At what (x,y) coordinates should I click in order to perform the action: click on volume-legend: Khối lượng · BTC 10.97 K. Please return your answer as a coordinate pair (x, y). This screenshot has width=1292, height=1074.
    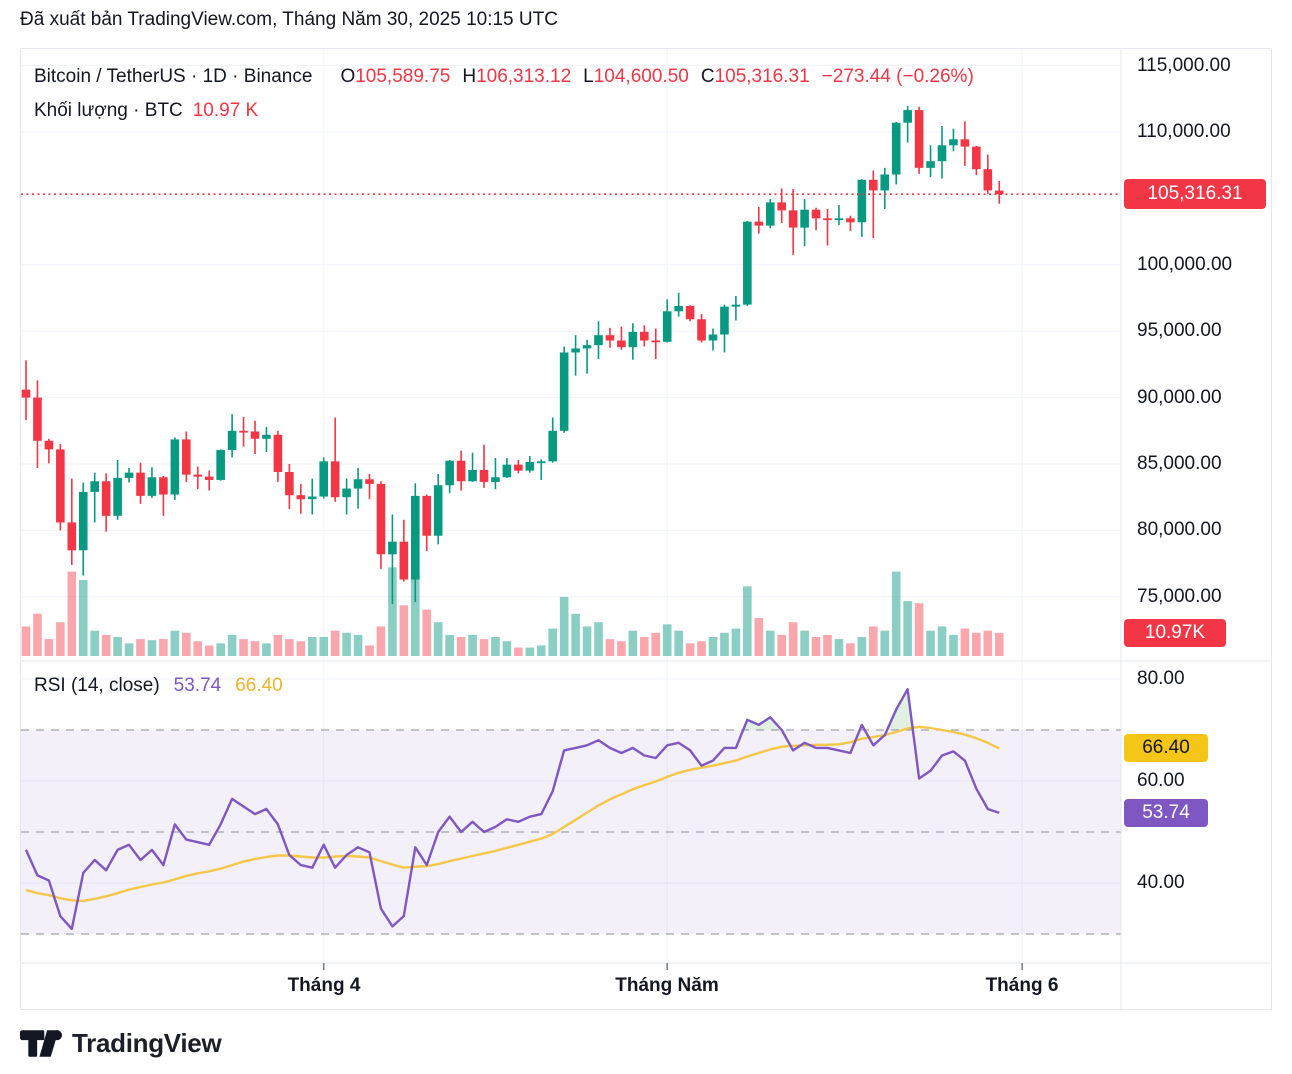
    Looking at the image, I should click on (146, 111).